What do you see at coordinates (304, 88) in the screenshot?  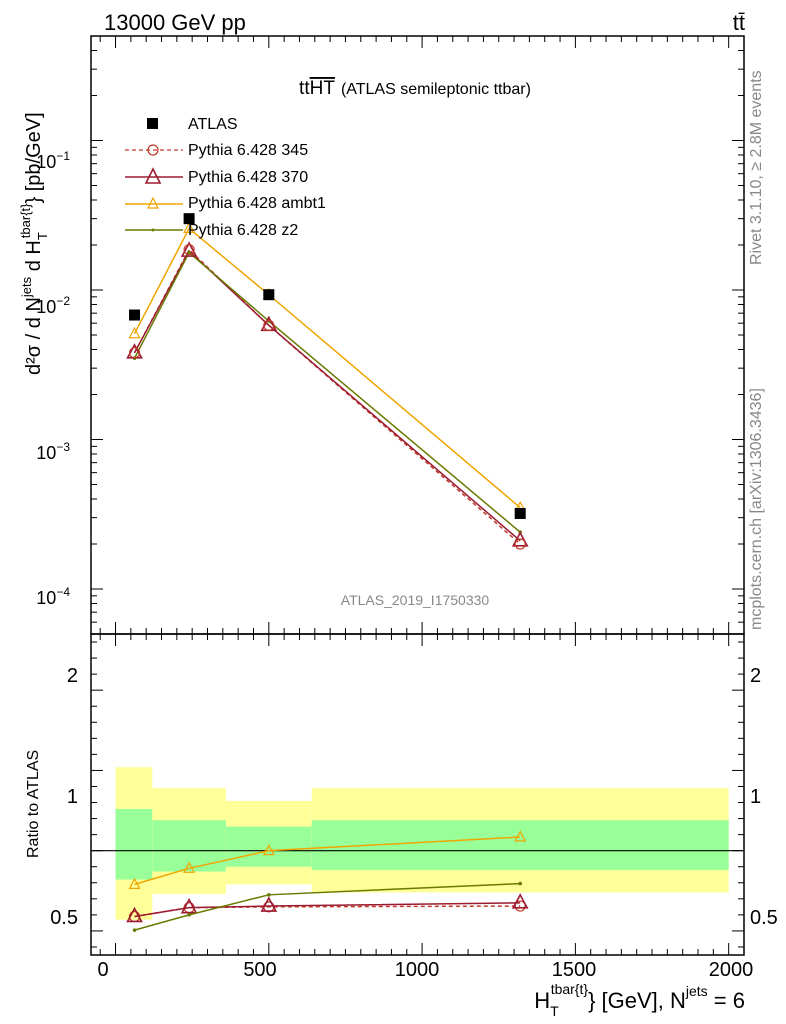 I see `title-main: tt` at bounding box center [304, 88].